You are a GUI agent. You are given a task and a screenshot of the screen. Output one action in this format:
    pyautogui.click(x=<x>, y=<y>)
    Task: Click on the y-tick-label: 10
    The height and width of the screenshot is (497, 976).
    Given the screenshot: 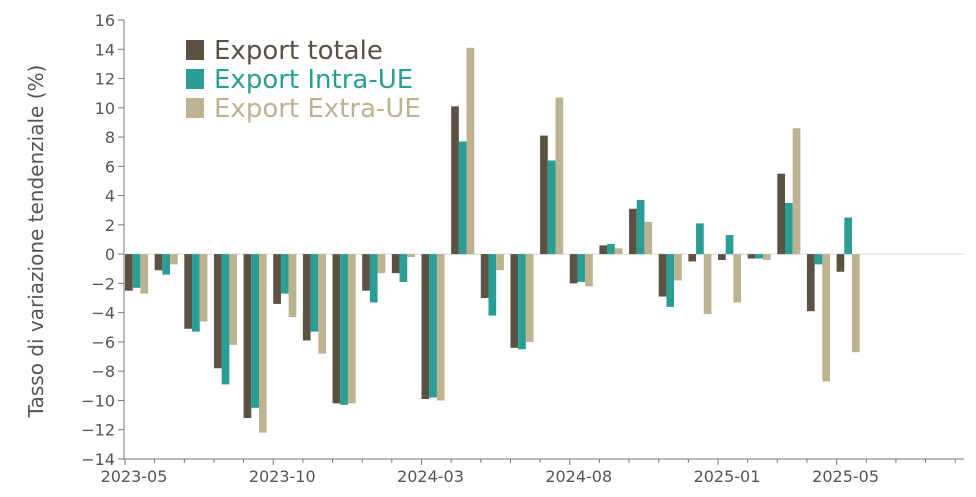 What is the action you would take?
    pyautogui.click(x=105, y=108)
    